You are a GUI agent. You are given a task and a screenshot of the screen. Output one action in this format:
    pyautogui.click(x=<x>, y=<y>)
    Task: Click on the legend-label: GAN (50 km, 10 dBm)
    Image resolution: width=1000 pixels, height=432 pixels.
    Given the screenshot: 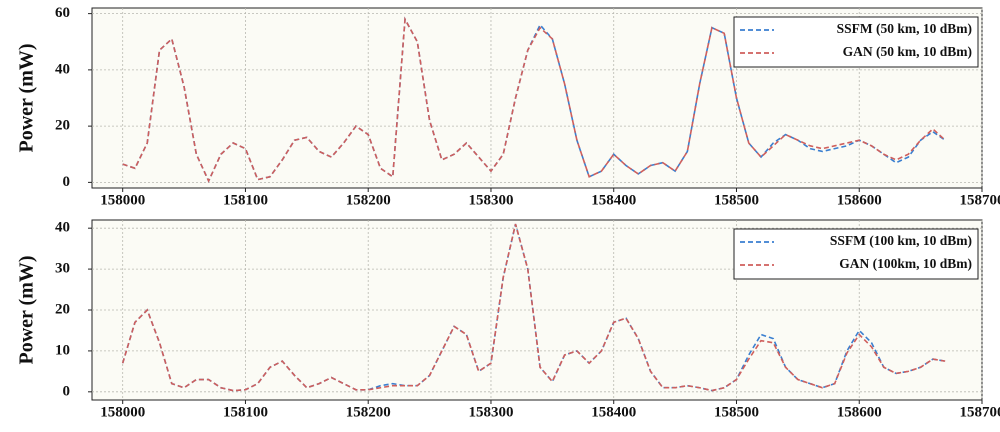 What is the action you would take?
    pyautogui.click(x=907, y=51)
    